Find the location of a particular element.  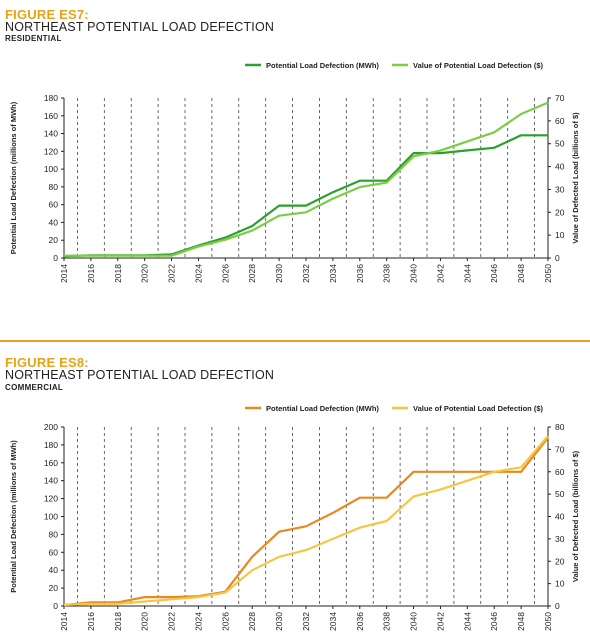

figure-label: FIGURE ES8: is located at coordinates (47, 362).